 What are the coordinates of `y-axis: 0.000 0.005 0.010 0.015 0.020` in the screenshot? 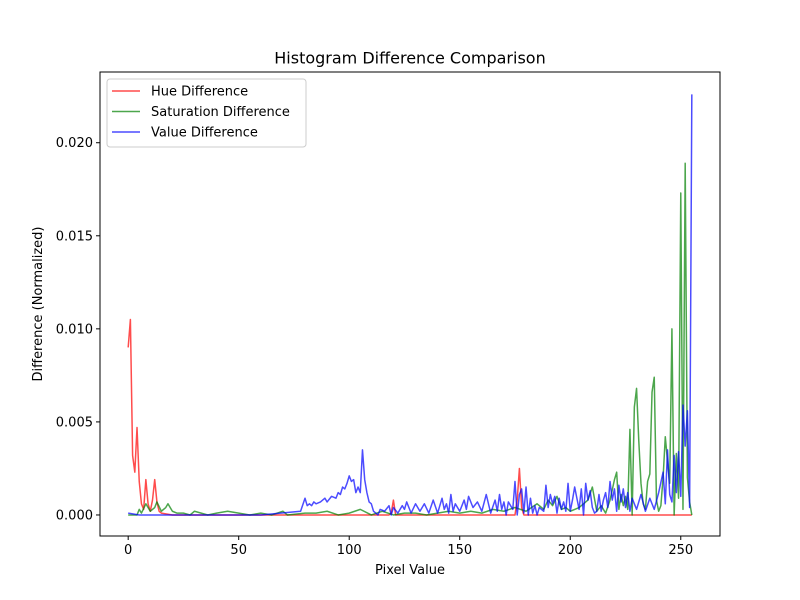 It's located at (78, 329).